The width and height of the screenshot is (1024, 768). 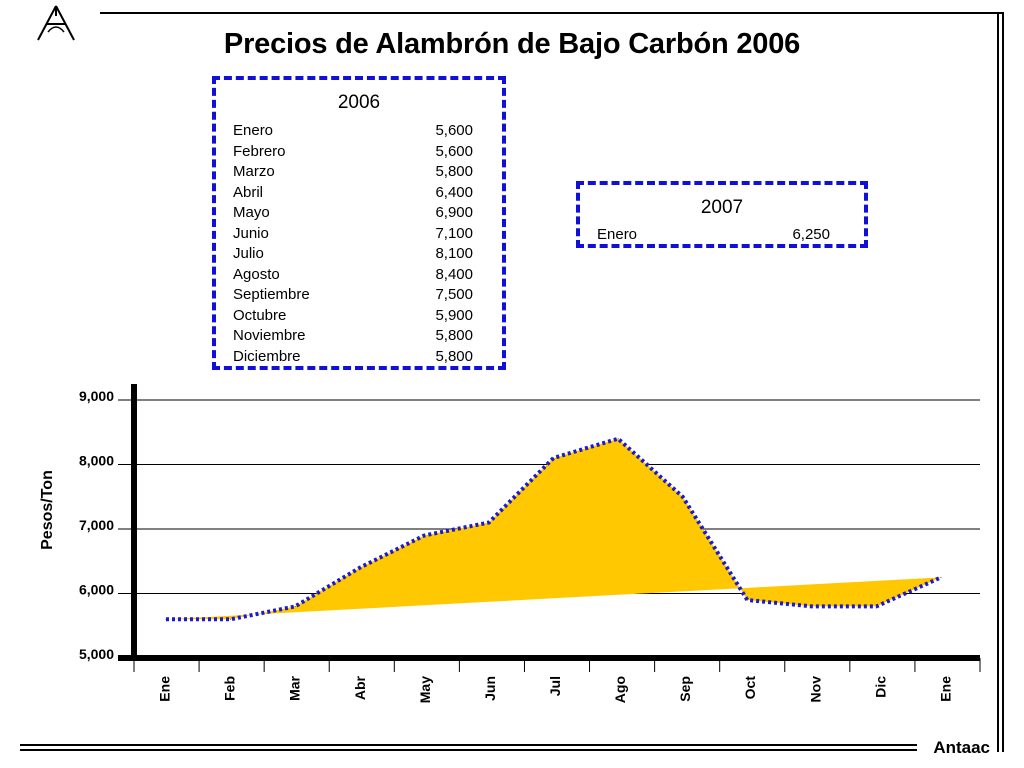 What do you see at coordinates (353, 275) in the screenshot?
I see `table-row: Agosto 8,400` at bounding box center [353, 275].